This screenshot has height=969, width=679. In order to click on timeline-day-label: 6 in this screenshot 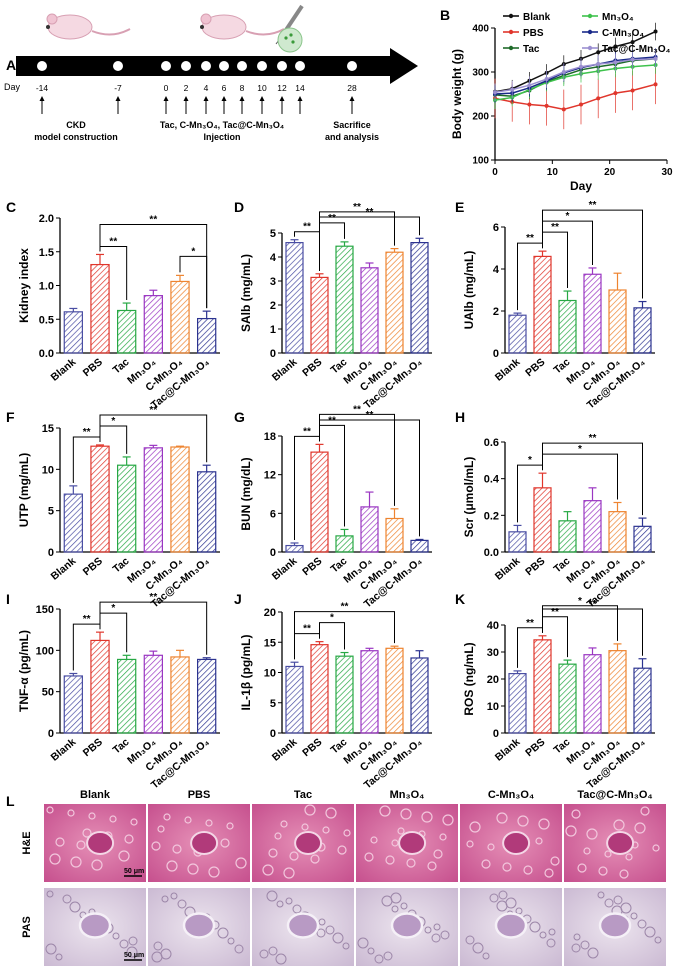, I will do `click(224, 88)`.